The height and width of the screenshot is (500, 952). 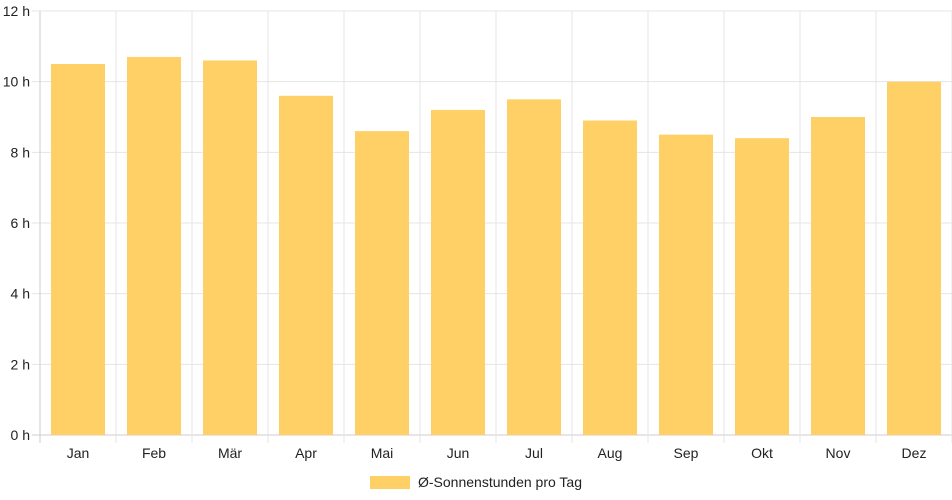 What do you see at coordinates (20, 364) in the screenshot?
I see `y-tick-label: 2 h` at bounding box center [20, 364].